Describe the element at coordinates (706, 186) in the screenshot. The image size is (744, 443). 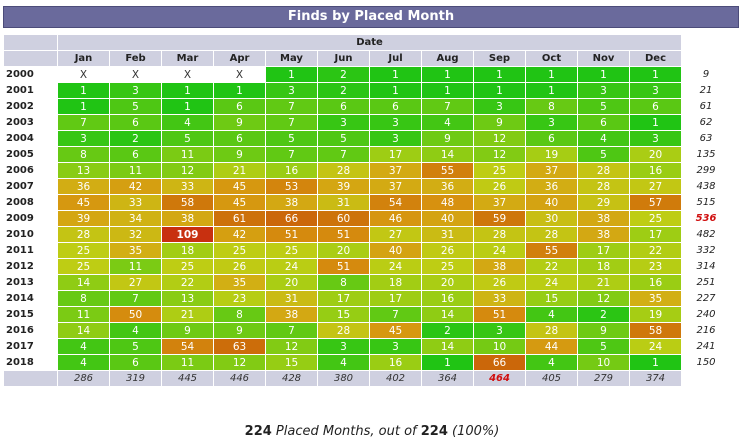
I see `row-total: 438` at that location.